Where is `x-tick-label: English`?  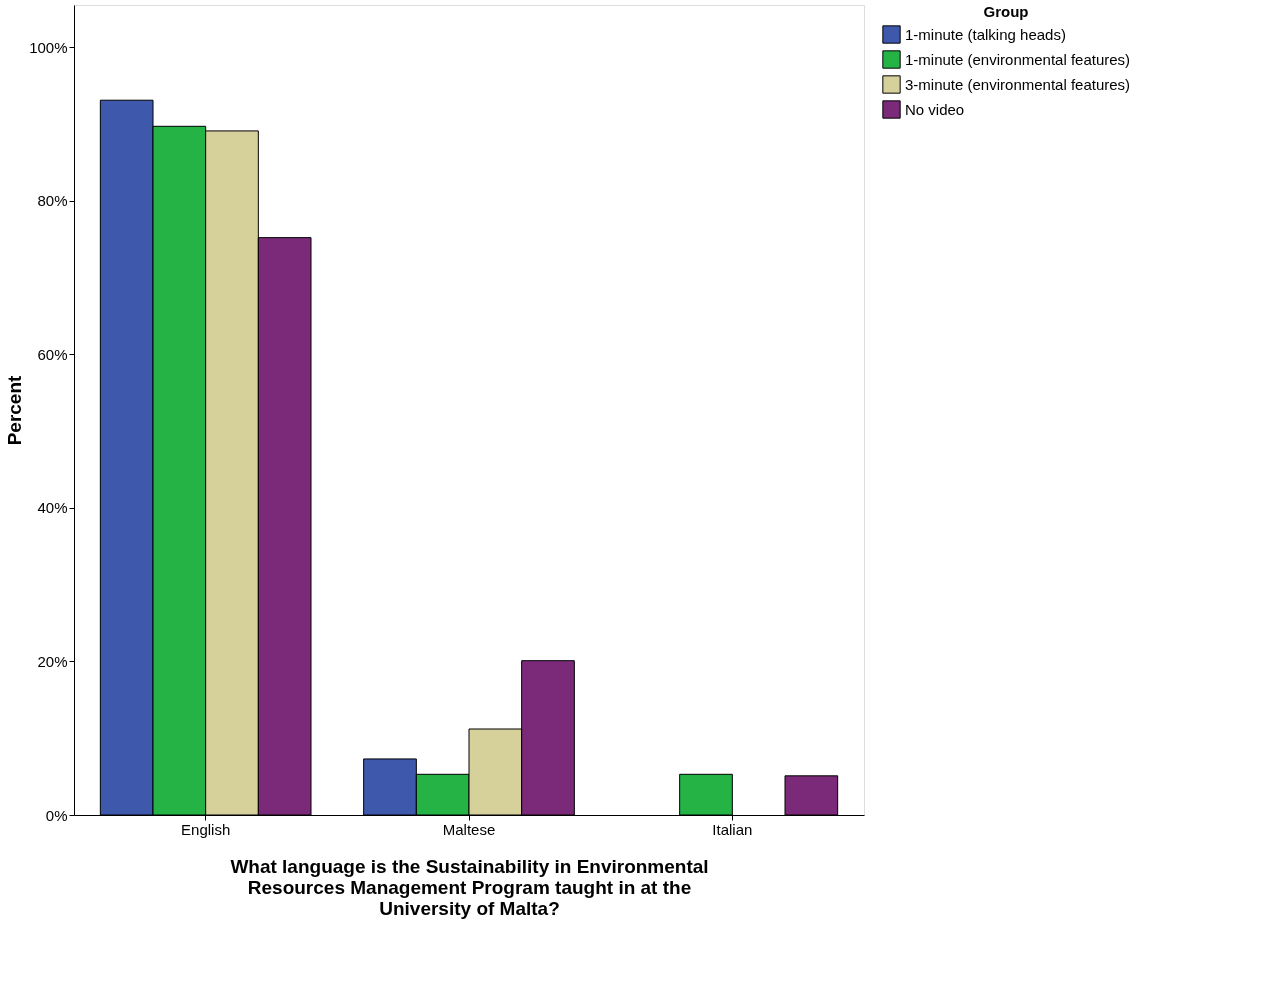 x-tick-label: English is located at coordinates (206, 829).